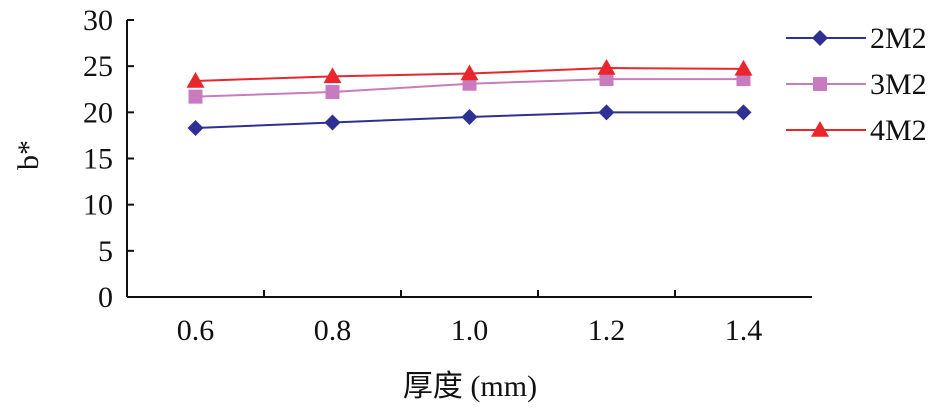 Image resolution: width=933 pixels, height=419 pixels. Describe the element at coordinates (470, 386) in the screenshot. I see `x-axis-title: 厚度 (mm)` at that location.